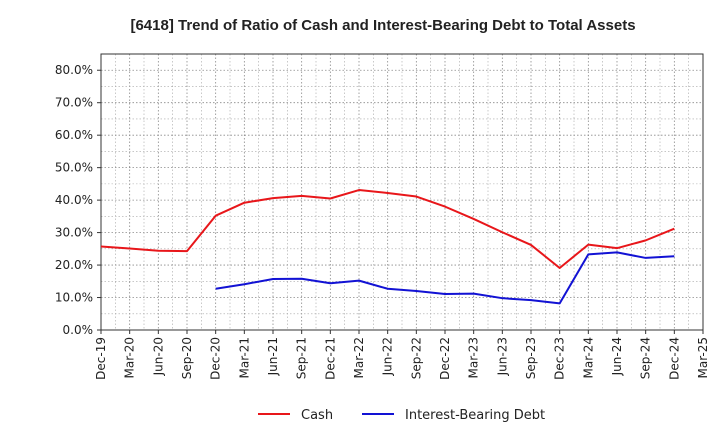 The height and width of the screenshot is (440, 720). I want to click on x-tick-label: Sep-20, so click(187, 358).